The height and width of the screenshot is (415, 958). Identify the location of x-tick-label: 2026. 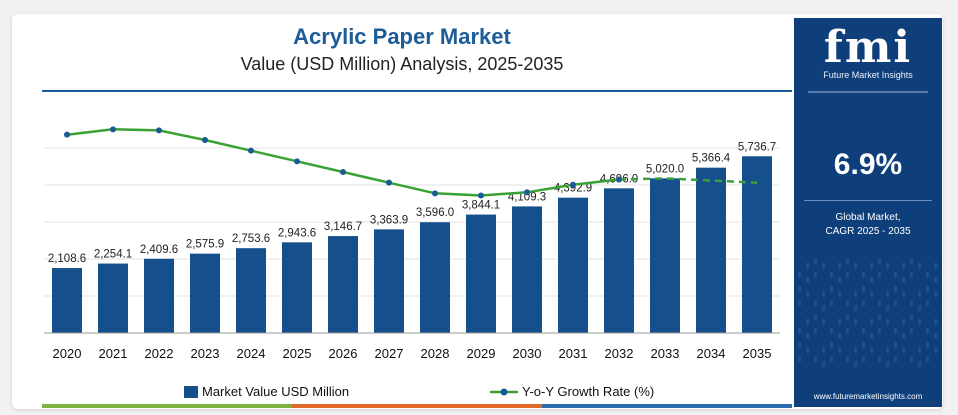
(343, 353).